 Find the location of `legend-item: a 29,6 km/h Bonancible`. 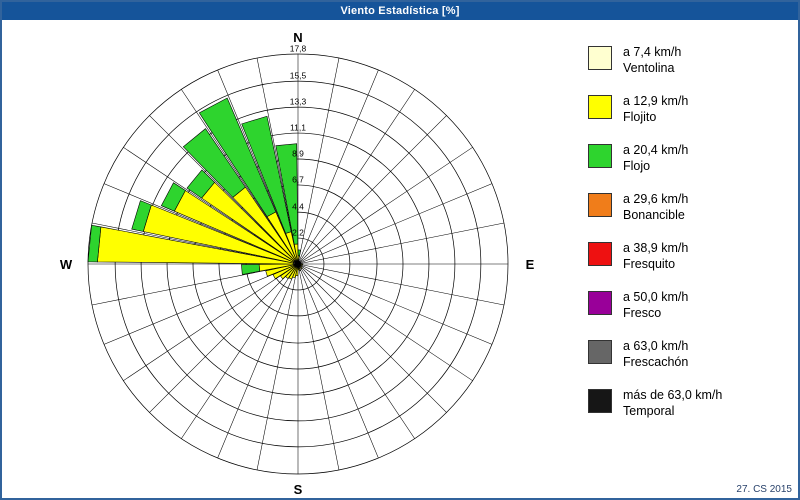

legend-item: a 29,6 km/h Bonancible is located at coordinates (688, 207).